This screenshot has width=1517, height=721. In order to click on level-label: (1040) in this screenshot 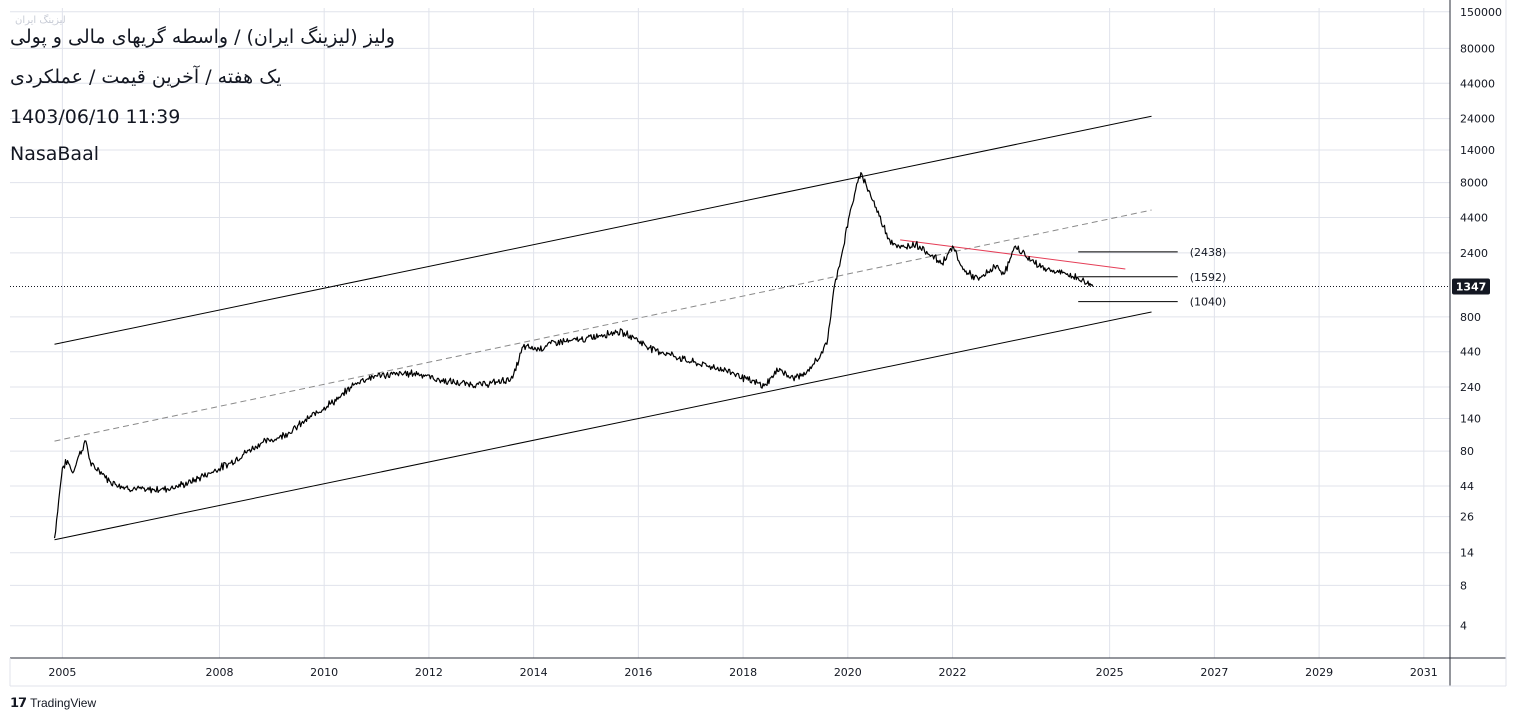, I will do `click(1208, 302)`.